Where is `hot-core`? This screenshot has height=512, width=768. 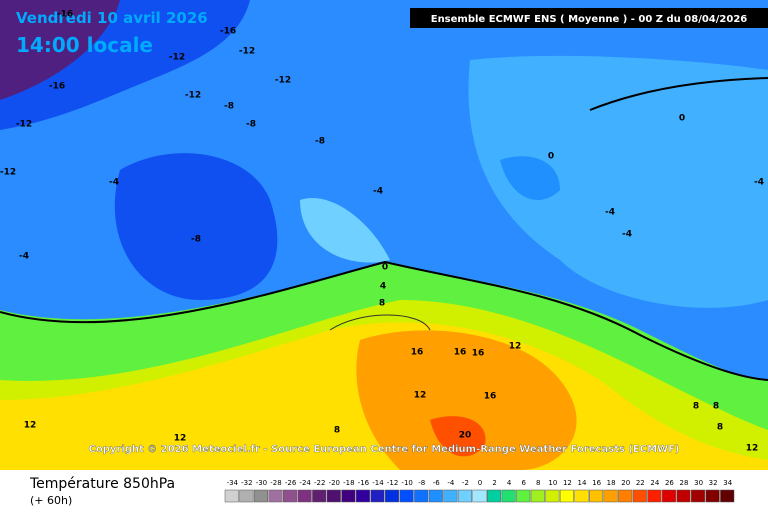
hot-core is located at coordinates (458, 436).